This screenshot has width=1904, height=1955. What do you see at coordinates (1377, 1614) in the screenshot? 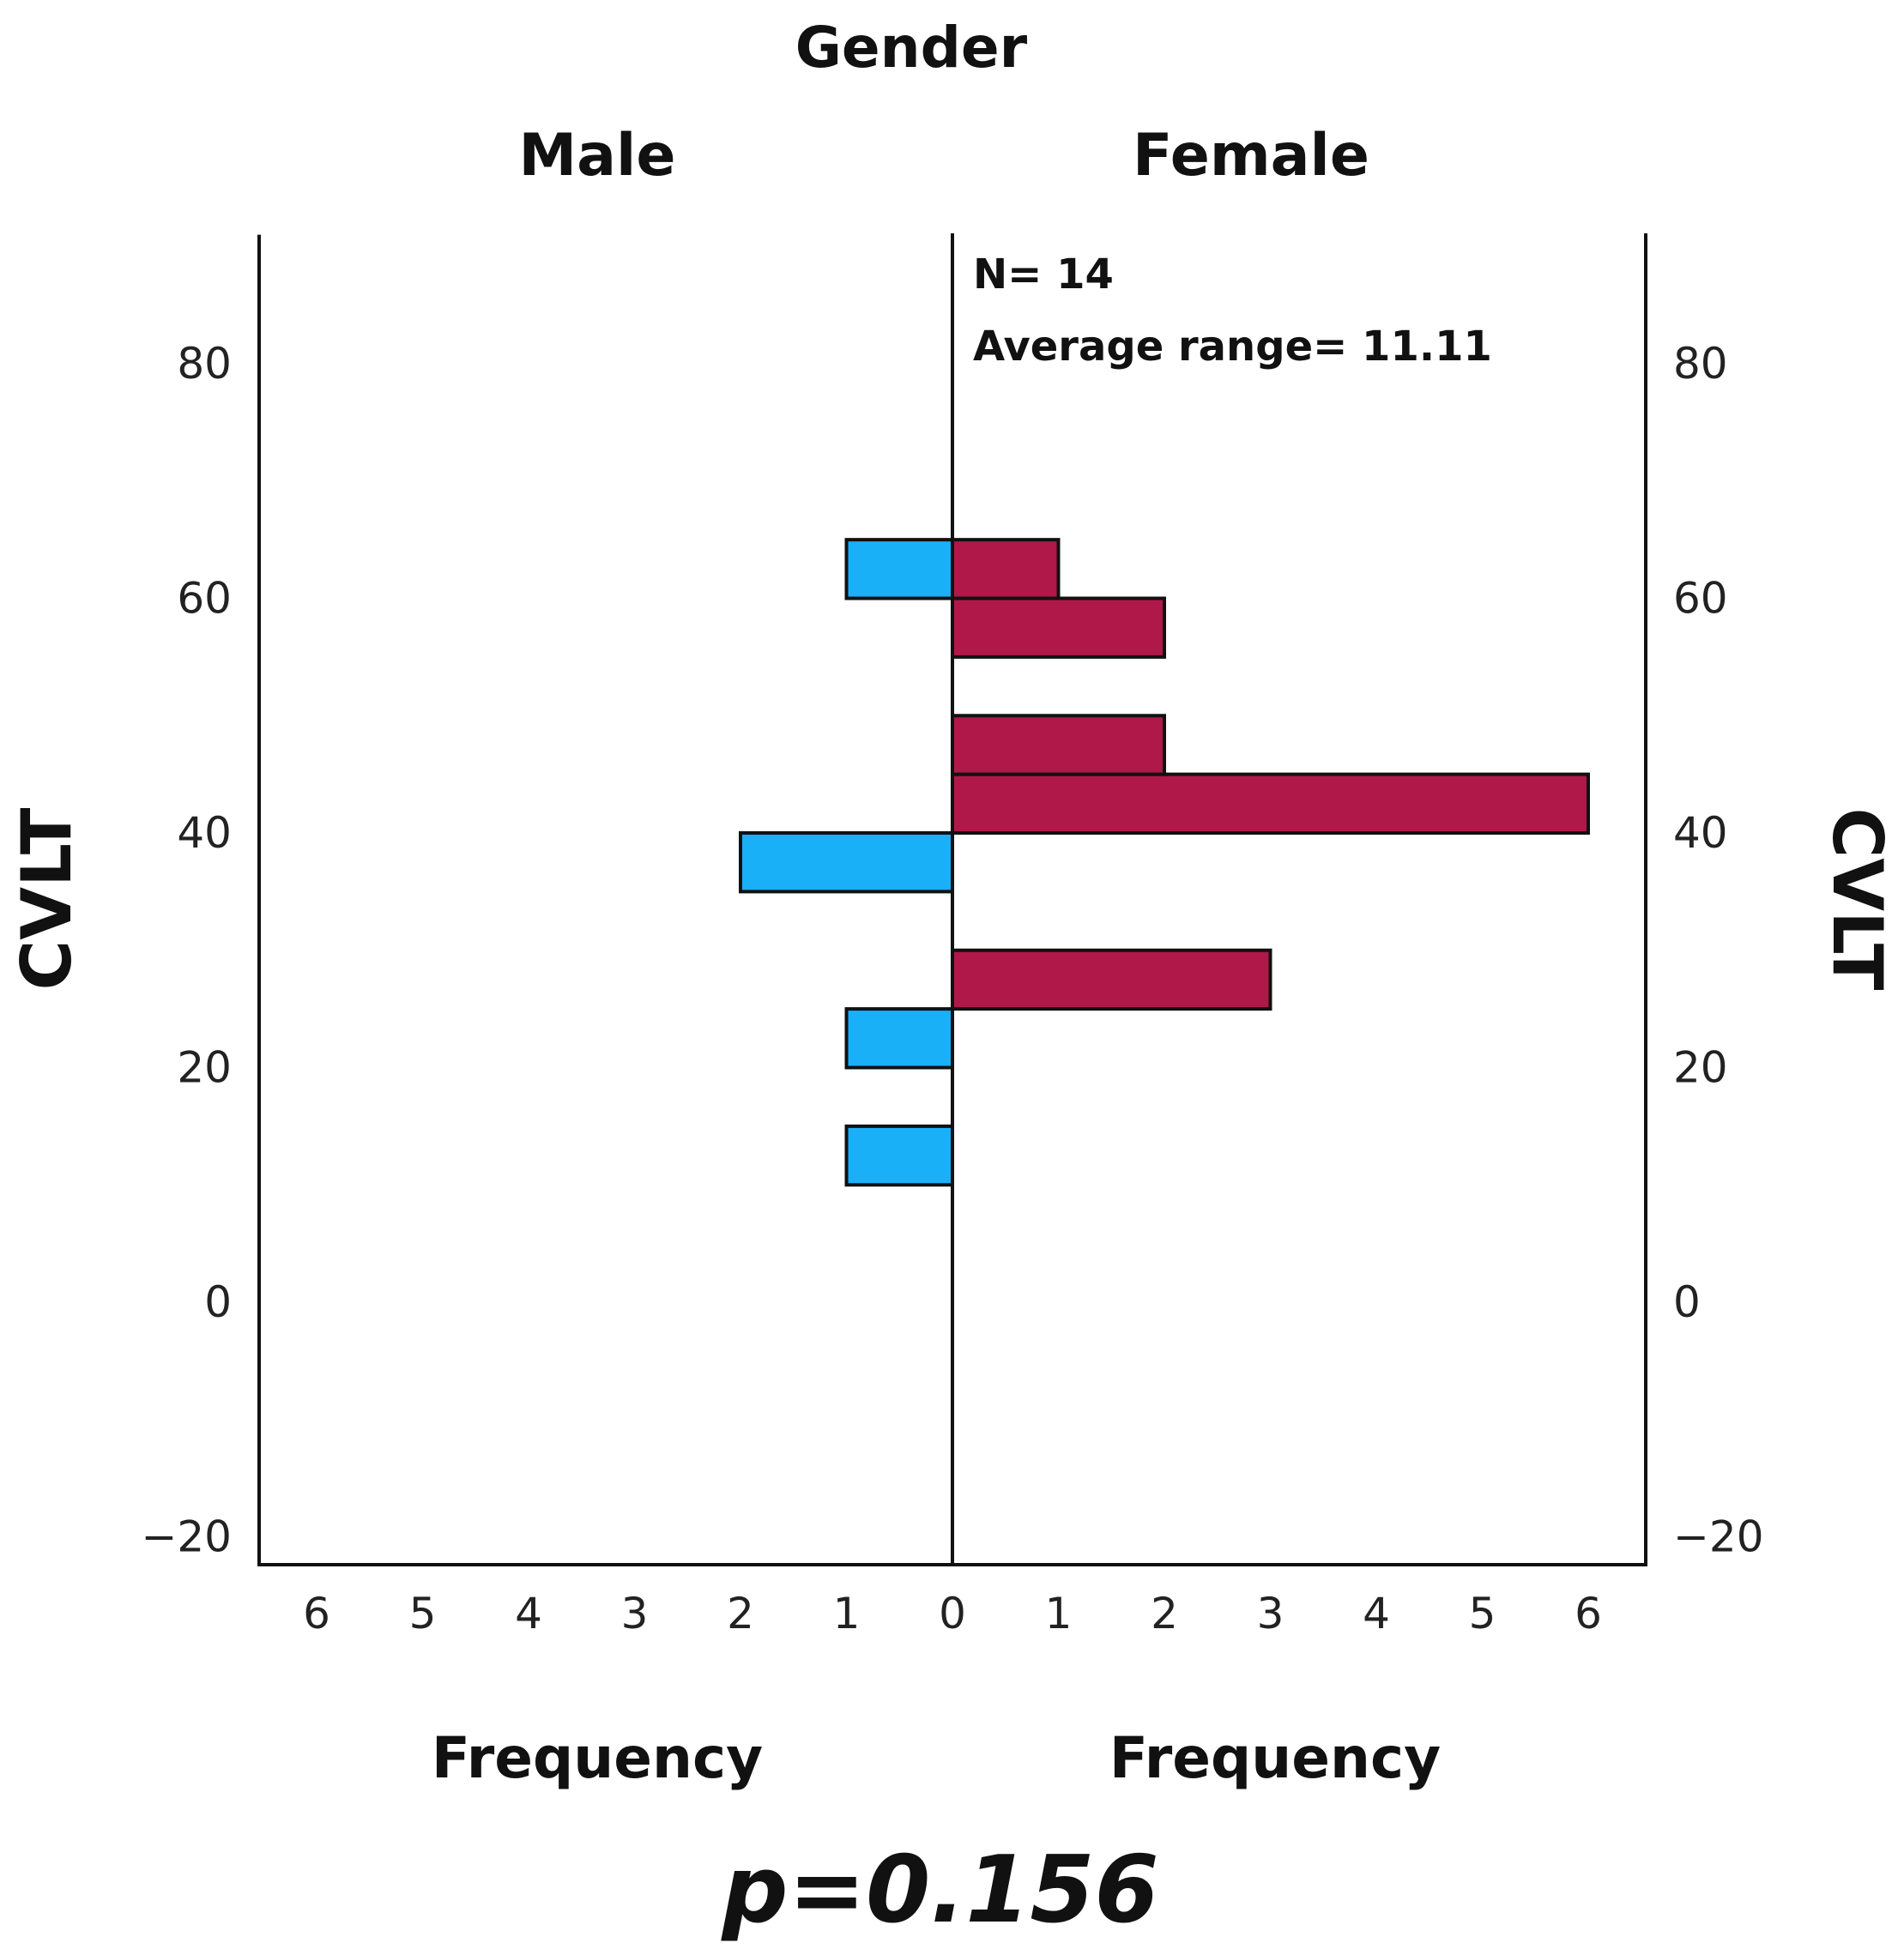
I see `x-tick-label-female: 4` at bounding box center [1377, 1614].